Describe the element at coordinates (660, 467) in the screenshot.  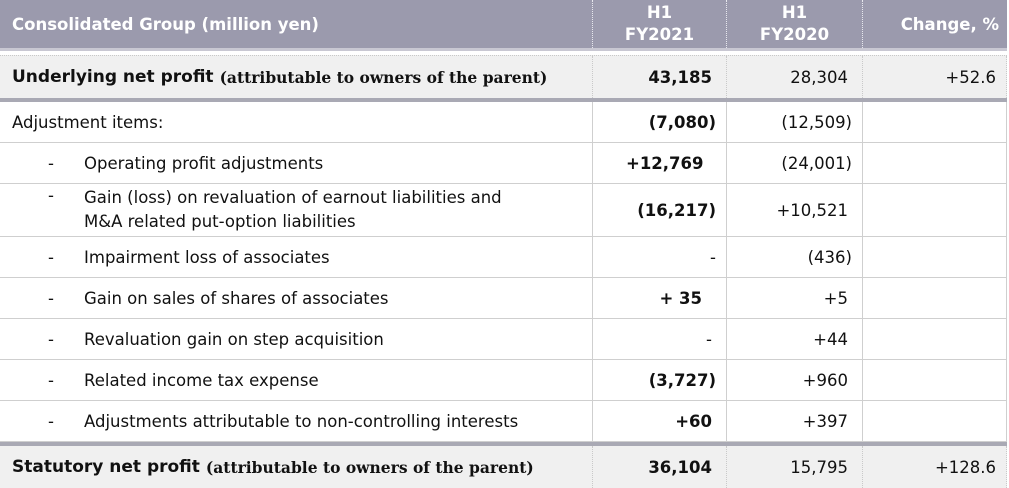
I see `statutory-fy2021: 36,104` at that location.